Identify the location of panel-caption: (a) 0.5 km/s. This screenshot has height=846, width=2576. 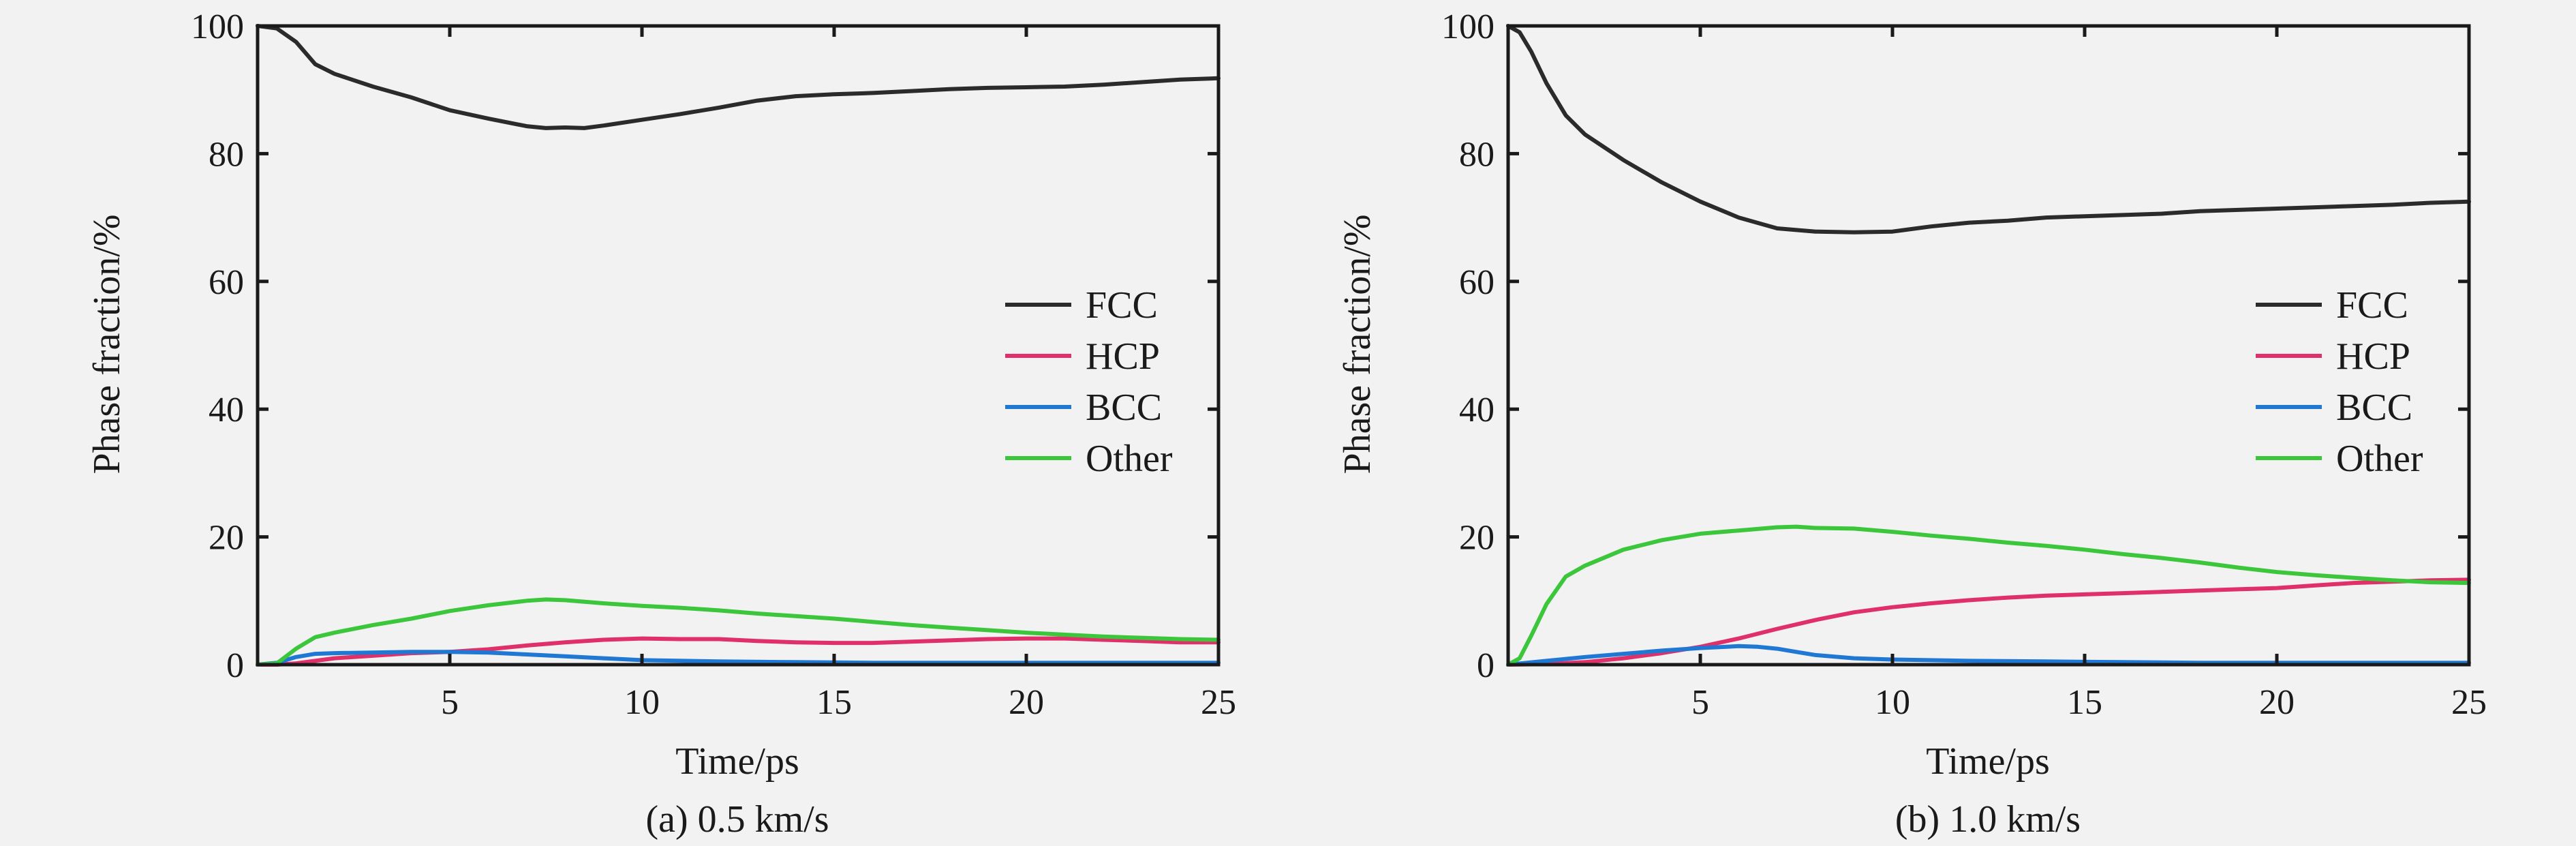
(737, 819).